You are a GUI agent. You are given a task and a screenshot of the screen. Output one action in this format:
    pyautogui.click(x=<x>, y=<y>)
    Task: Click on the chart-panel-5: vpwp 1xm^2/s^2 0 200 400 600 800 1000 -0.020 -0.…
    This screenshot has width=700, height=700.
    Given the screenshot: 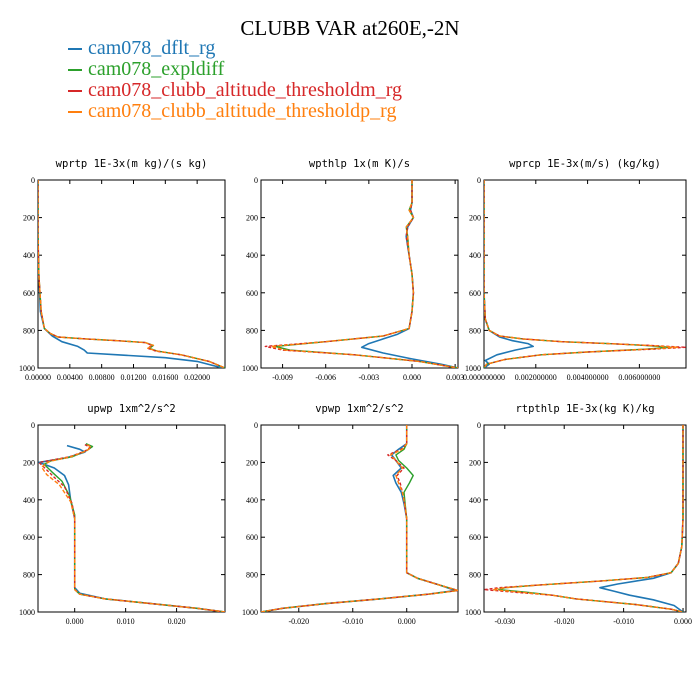 What is the action you would take?
    pyautogui.click(x=350, y=514)
    